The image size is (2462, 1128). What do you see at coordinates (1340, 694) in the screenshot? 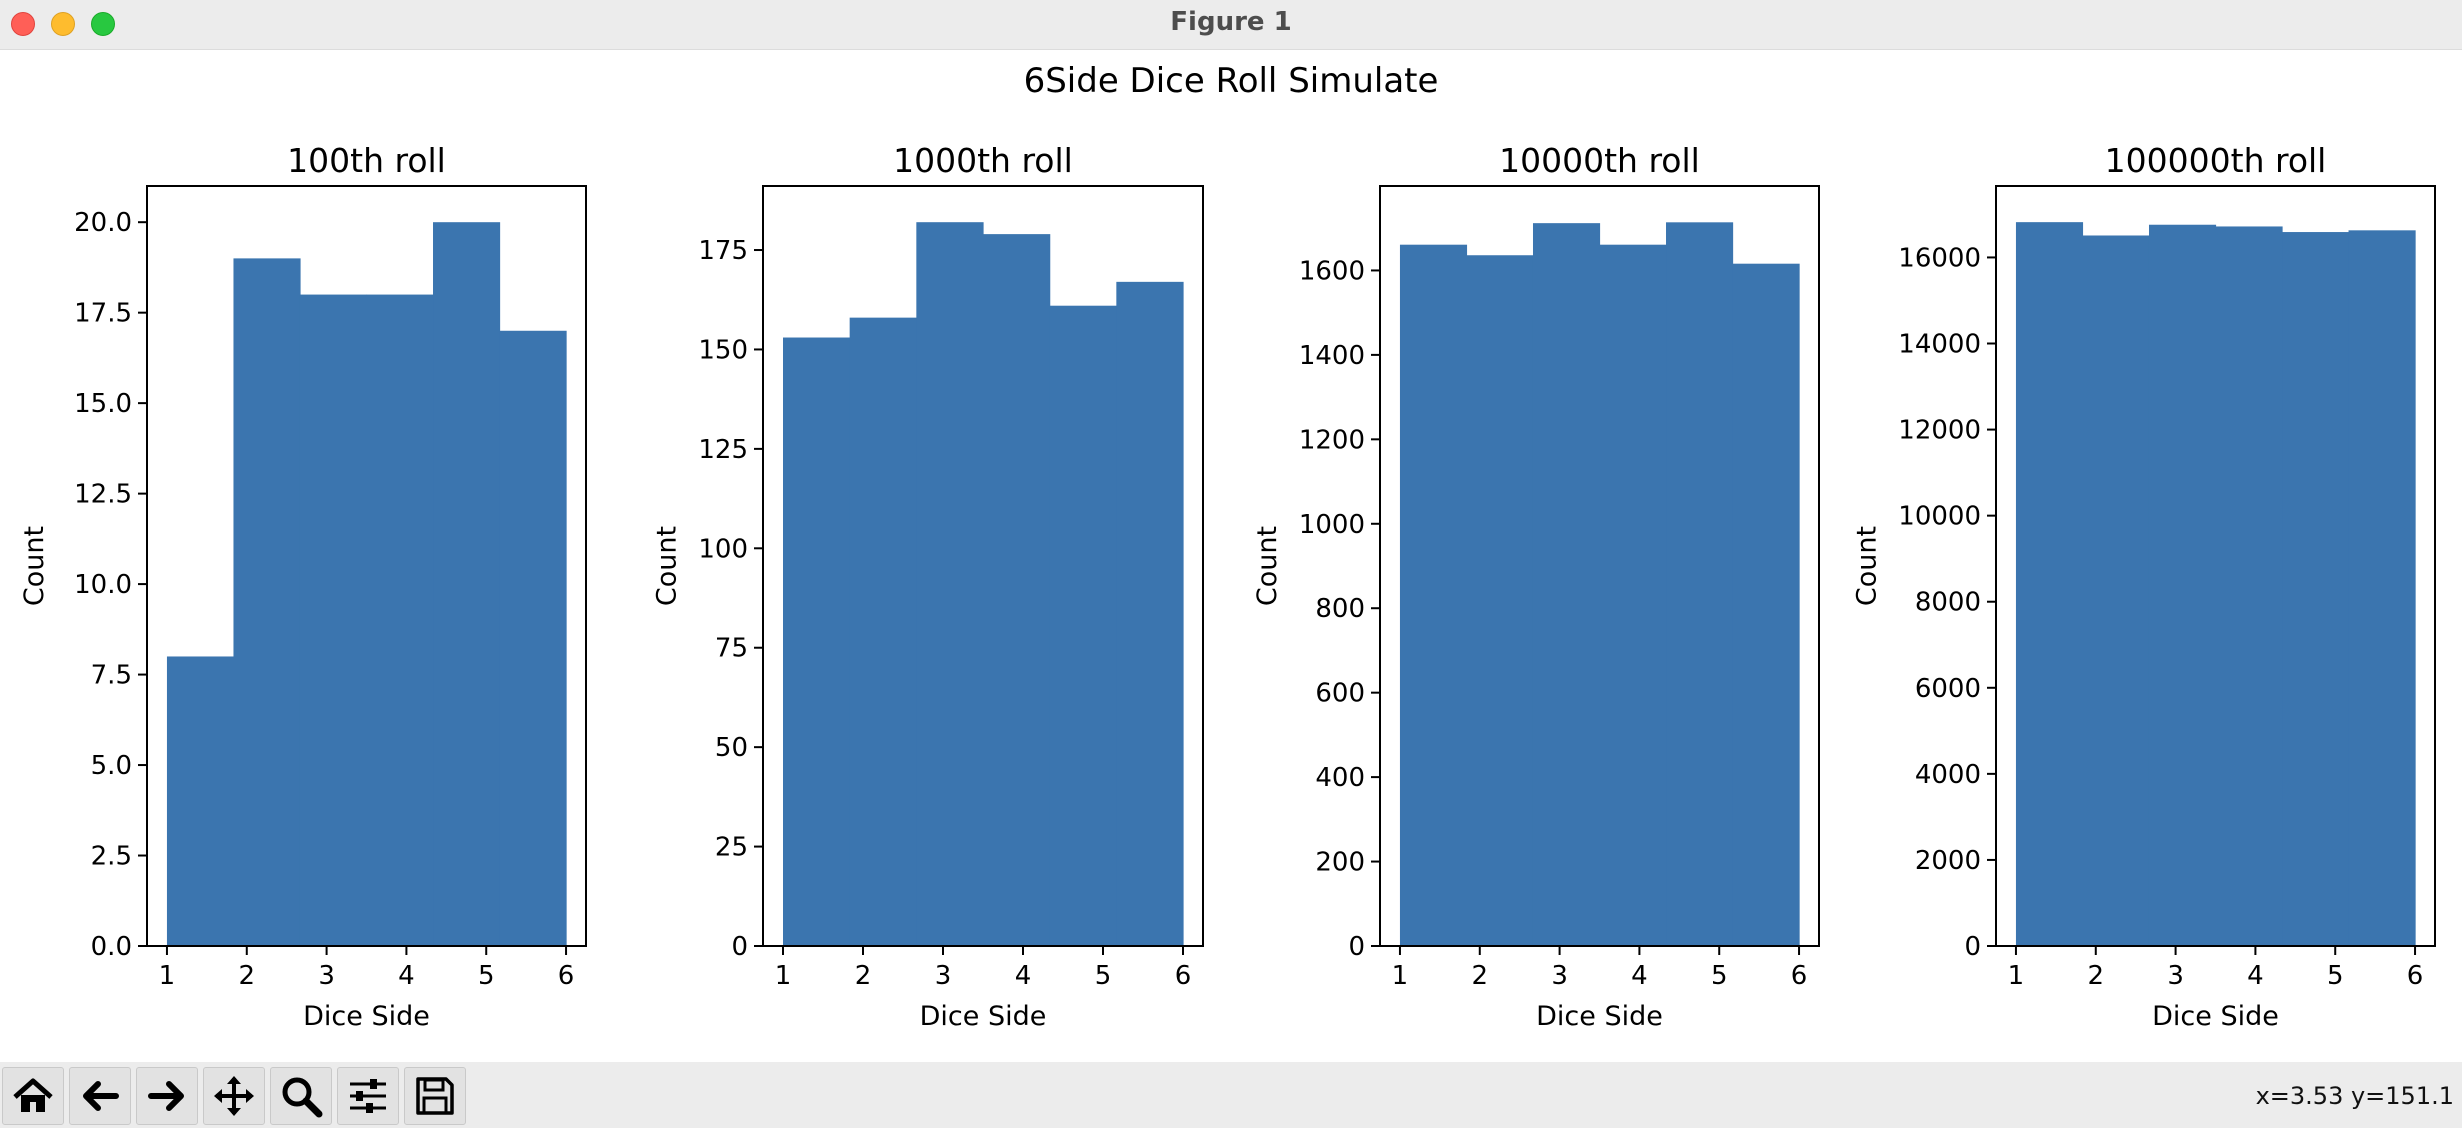
I see `y-tick-label: 600` at bounding box center [1340, 694].